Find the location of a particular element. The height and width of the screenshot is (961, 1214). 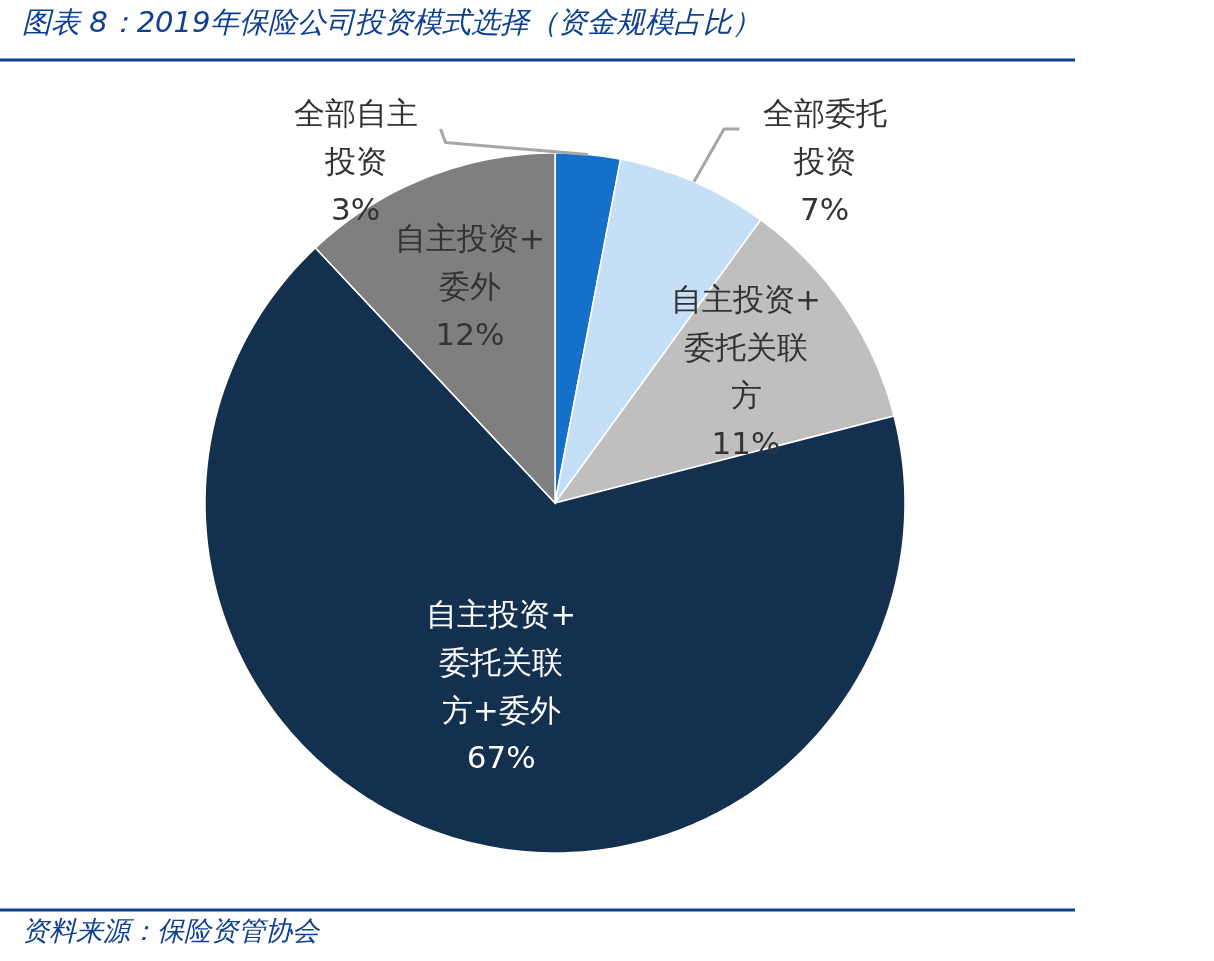

chart-title: 图表 8：2019年保险公司投资模式选择（资金规模占比） is located at coordinates (392, 22).